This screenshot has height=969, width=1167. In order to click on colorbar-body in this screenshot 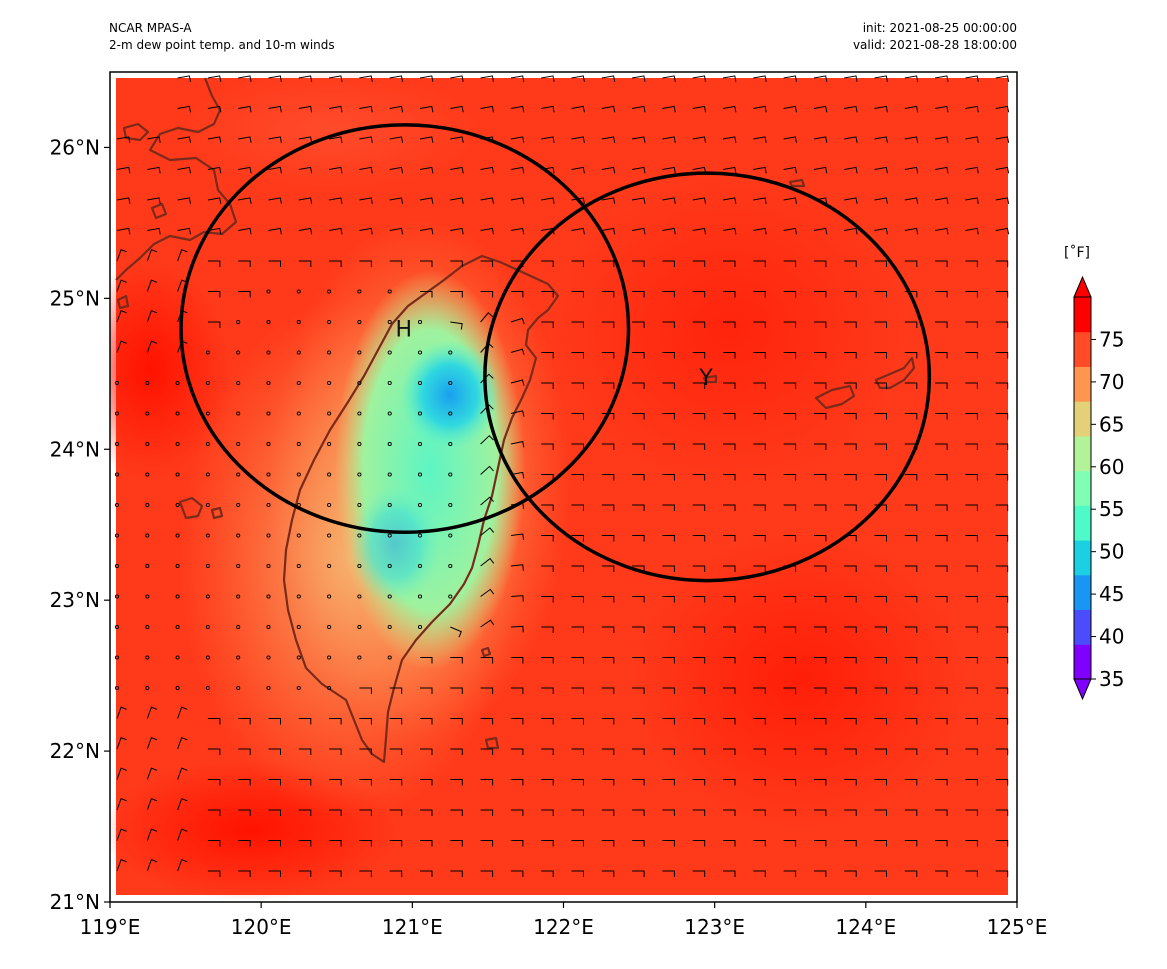, I will do `click(1082, 488)`.